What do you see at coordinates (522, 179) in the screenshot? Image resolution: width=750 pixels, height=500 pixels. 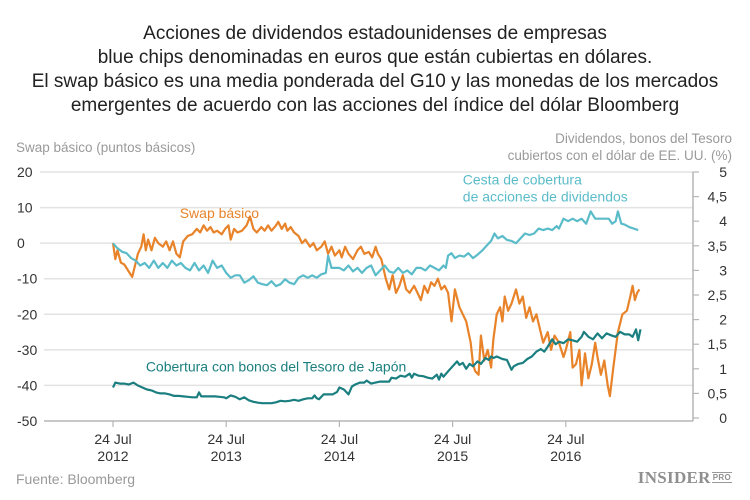 I see `series-label-dividend_basket: Cesta de cobertura` at bounding box center [522, 179].